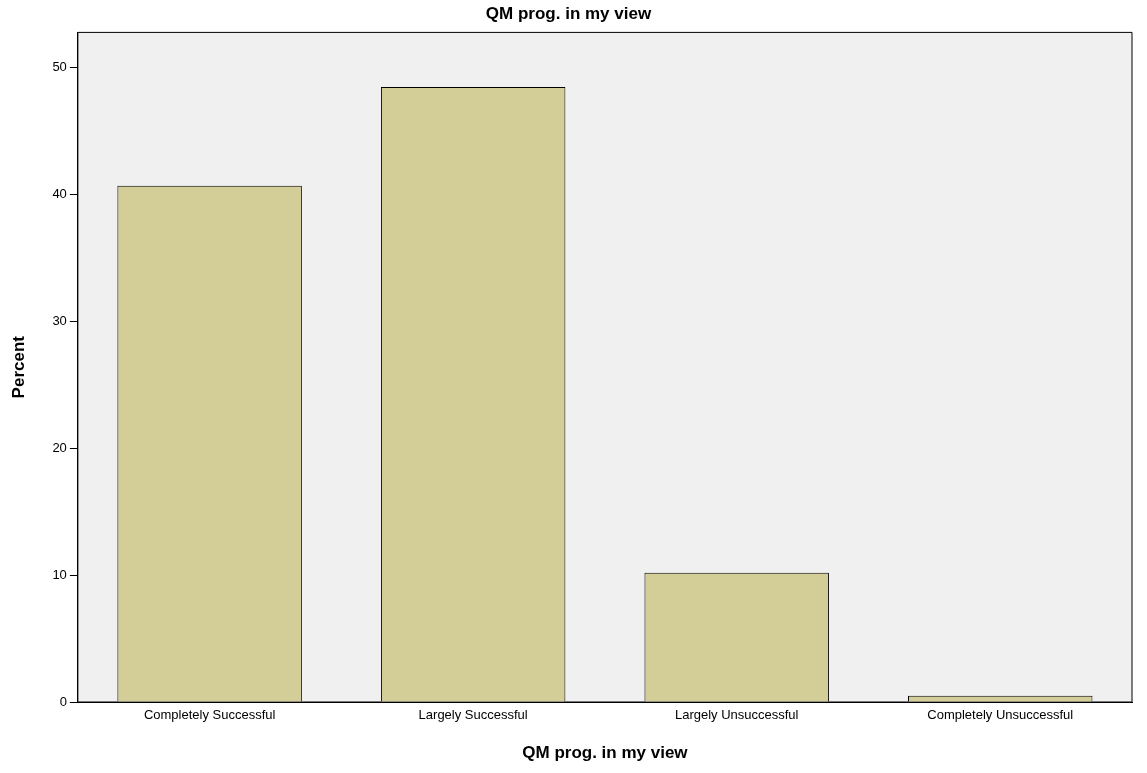 The image size is (1147, 773). Describe the element at coordinates (1000, 715) in the screenshot. I see `x-tick-label: Completely Unsuccessful` at that location.